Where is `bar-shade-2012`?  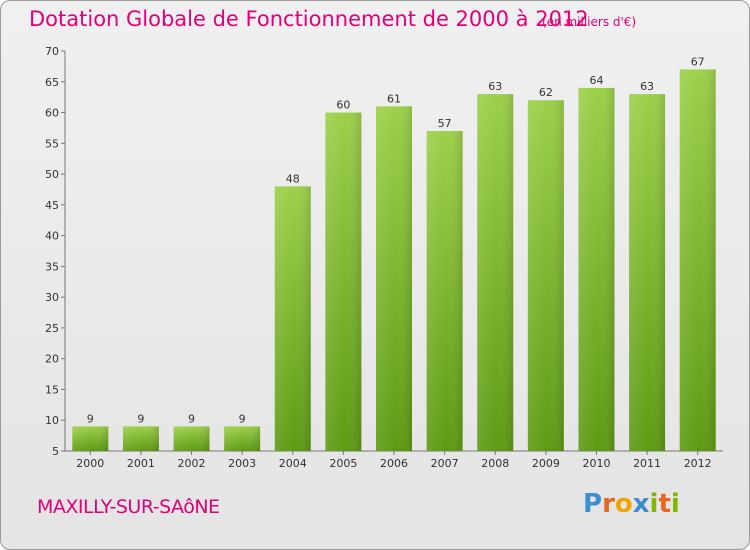 bar-shade-2012 is located at coordinates (697, 260).